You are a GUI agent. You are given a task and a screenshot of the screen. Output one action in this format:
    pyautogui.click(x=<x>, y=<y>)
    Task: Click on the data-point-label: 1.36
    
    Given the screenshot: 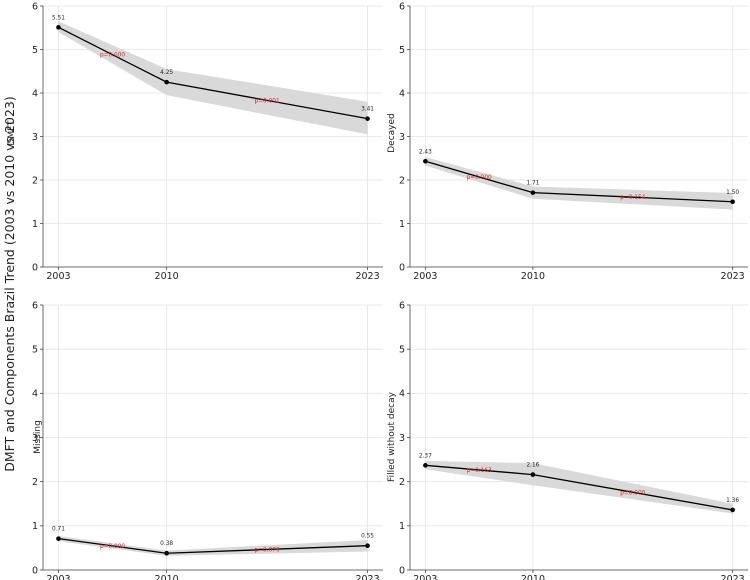 What is the action you would take?
    pyautogui.click(x=732, y=501)
    